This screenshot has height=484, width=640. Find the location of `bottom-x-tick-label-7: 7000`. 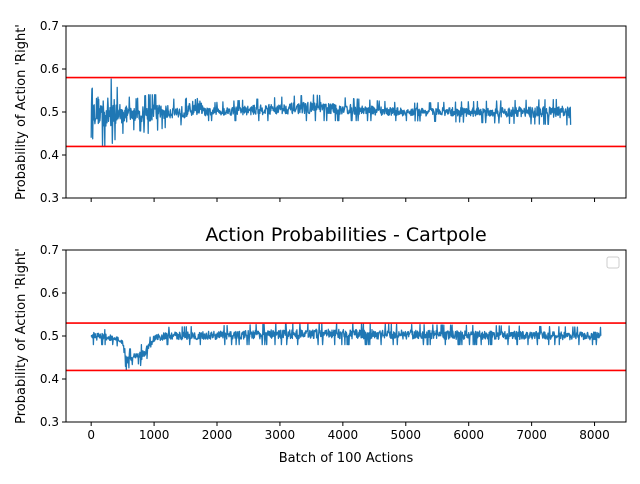

bottom-x-tick-label-7: 7000 is located at coordinates (531, 435).